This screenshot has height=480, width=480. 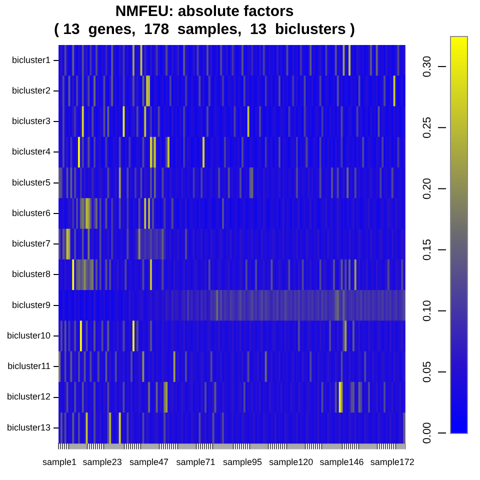 I want to click on x-tick-label: sample23, so click(x=102, y=462).